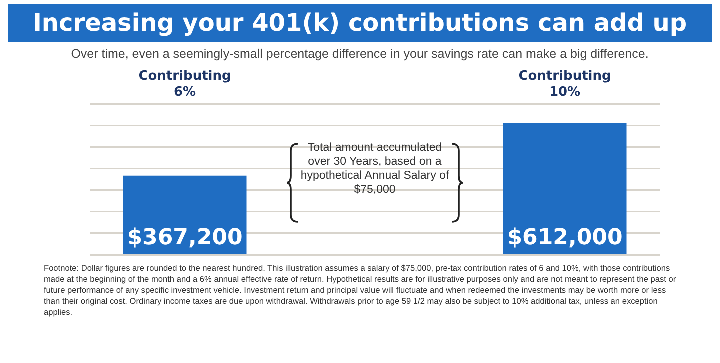 The image size is (720, 363). I want to click on chart-subtitle: Over time, even a seemingly-small percentage difference in your savings rate can make a big difference., so click(360, 54).